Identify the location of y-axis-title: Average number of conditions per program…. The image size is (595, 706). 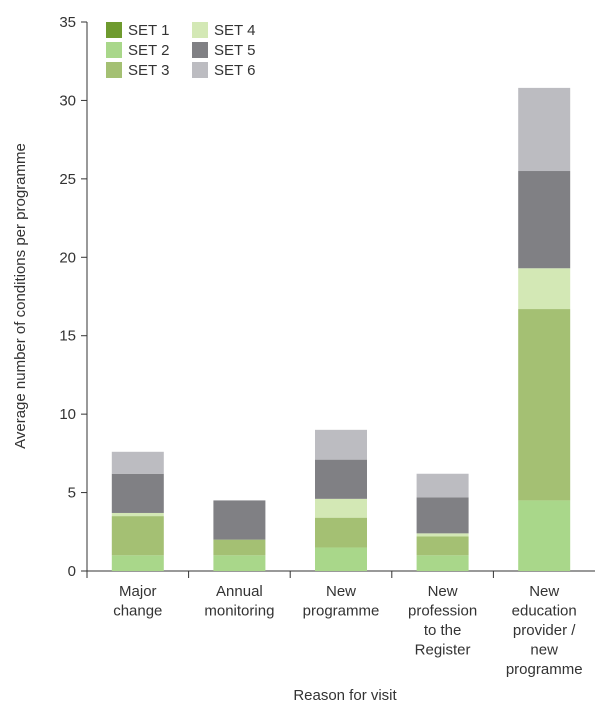
(20, 296).